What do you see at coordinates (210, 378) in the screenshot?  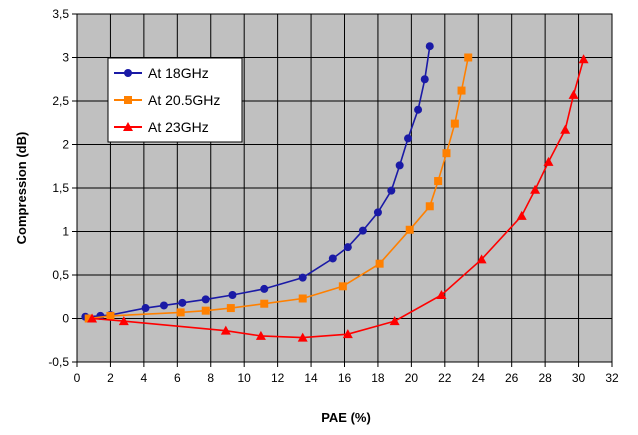 I see `x-tick-label: 8` at bounding box center [210, 378].